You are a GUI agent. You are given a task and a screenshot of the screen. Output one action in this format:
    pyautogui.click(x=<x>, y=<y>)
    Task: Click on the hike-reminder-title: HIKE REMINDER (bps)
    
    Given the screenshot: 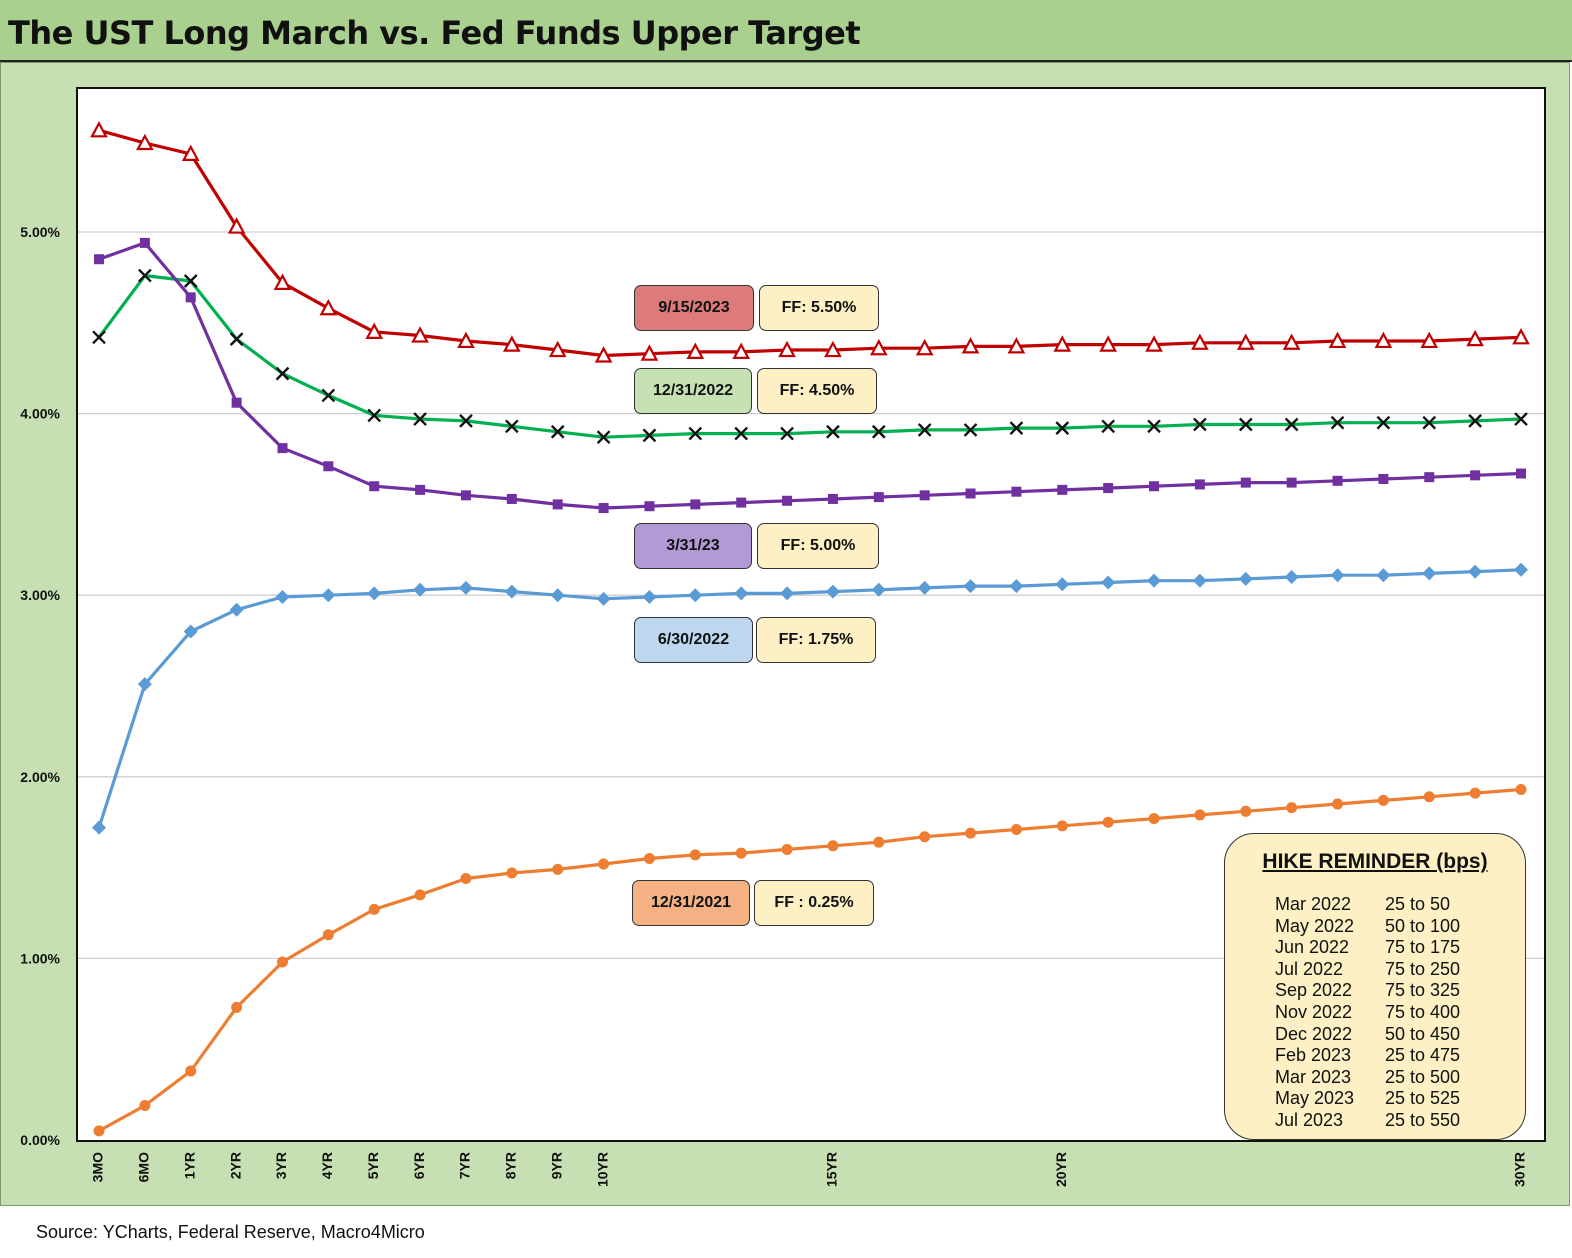 What is the action you would take?
    pyautogui.click(x=1375, y=861)
    